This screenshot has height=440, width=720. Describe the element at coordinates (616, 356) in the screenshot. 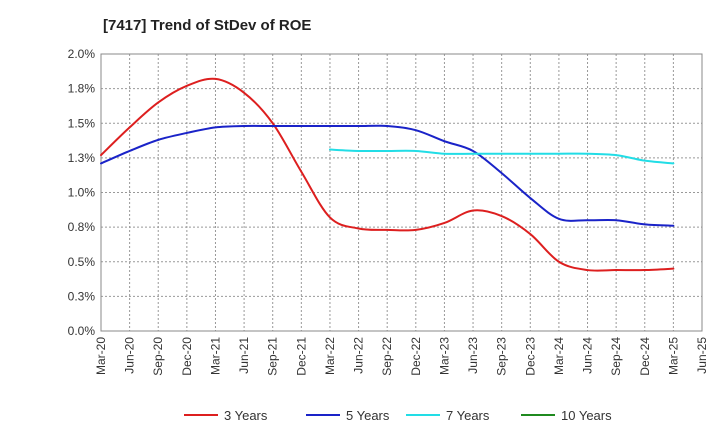

I see `x-tick-label: Sep-24` at that location.